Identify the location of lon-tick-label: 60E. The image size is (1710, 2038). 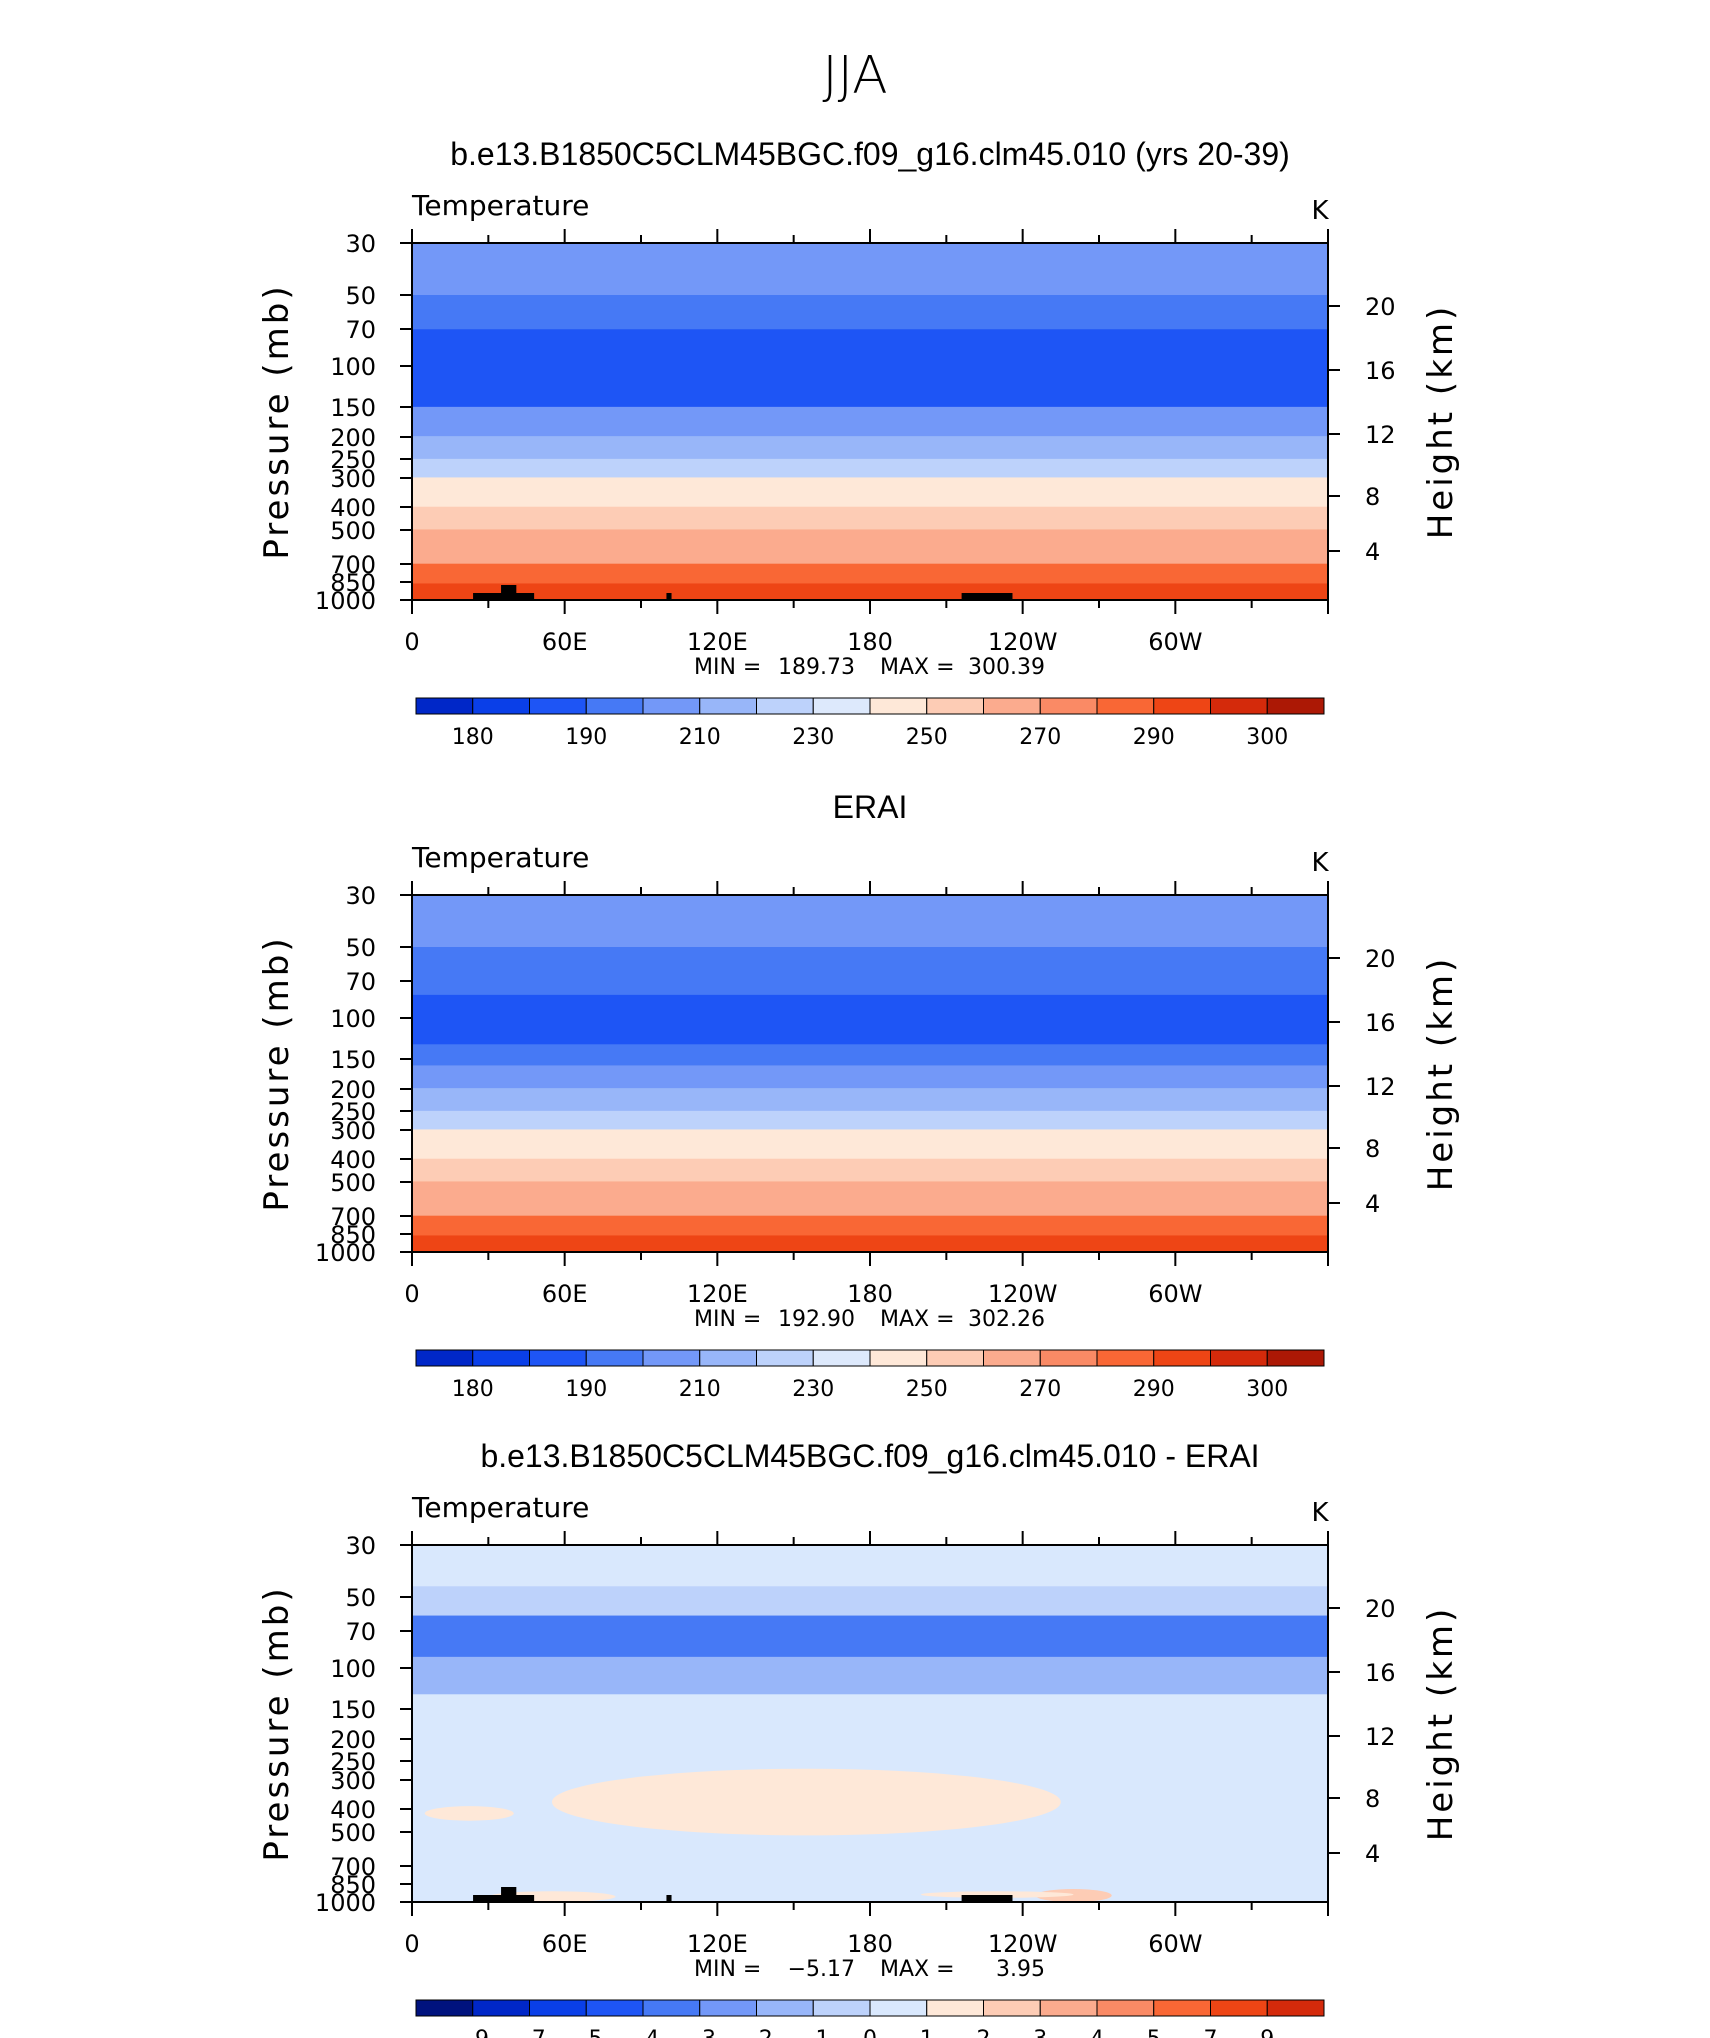
(565, 642).